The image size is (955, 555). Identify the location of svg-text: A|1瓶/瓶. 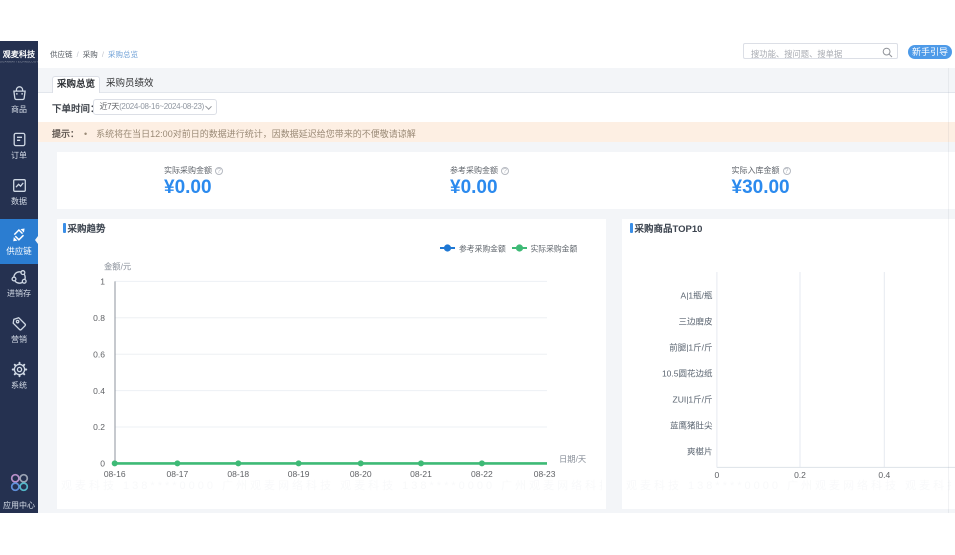
(697, 296).